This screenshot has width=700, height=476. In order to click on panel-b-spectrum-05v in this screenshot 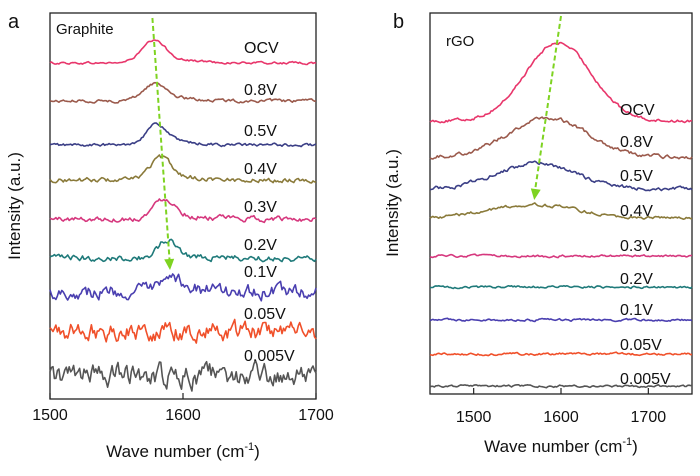, I will do `click(561, 176)`.